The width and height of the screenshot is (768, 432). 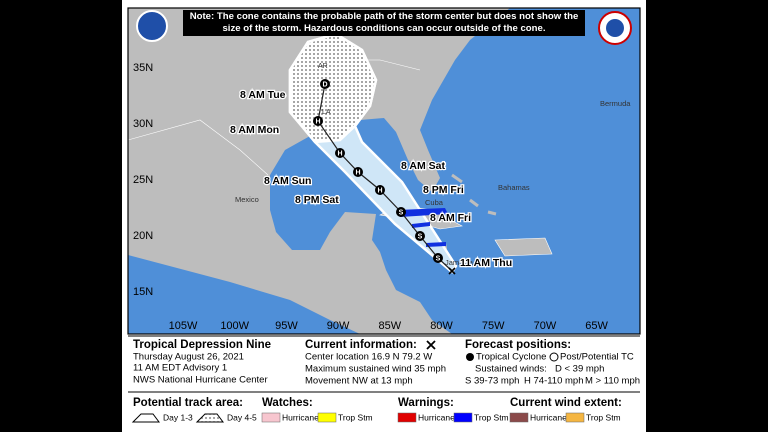 I want to click on winds-label: Sustained winds:, so click(x=511, y=369).